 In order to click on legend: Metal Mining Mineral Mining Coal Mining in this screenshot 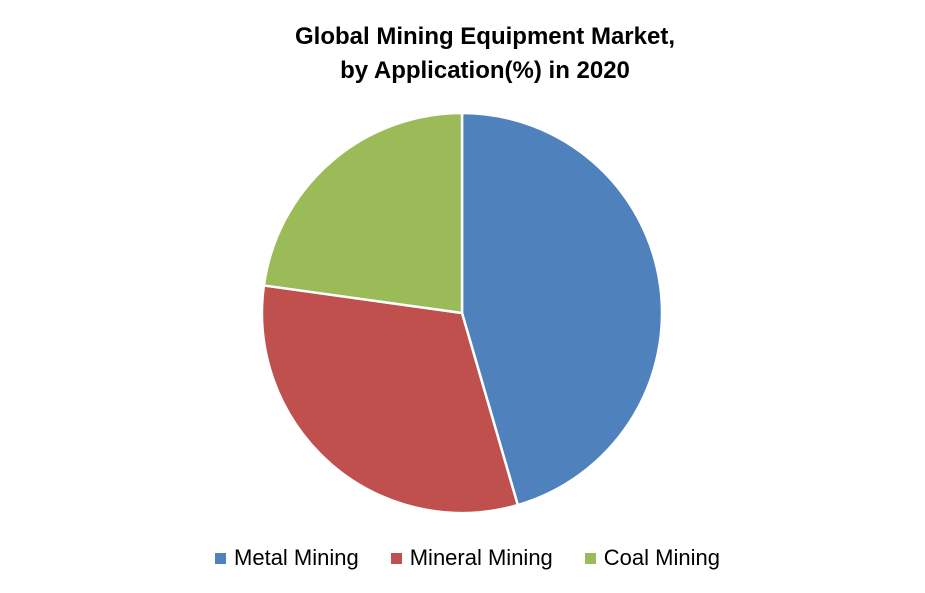, I will do `click(462, 558)`.